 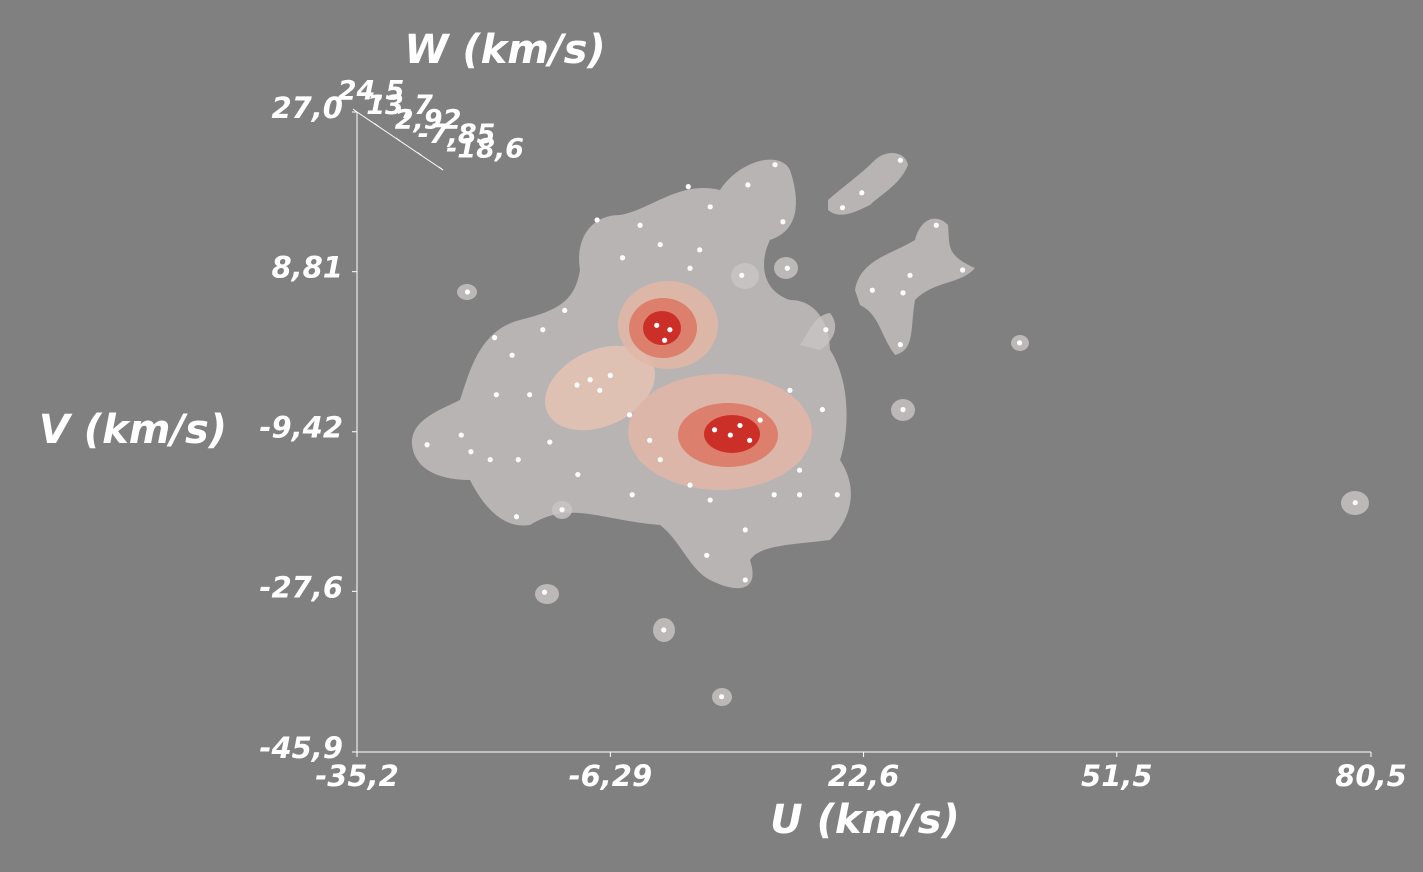 I want to click on y-tick-label: 8,81, so click(x=307, y=268).